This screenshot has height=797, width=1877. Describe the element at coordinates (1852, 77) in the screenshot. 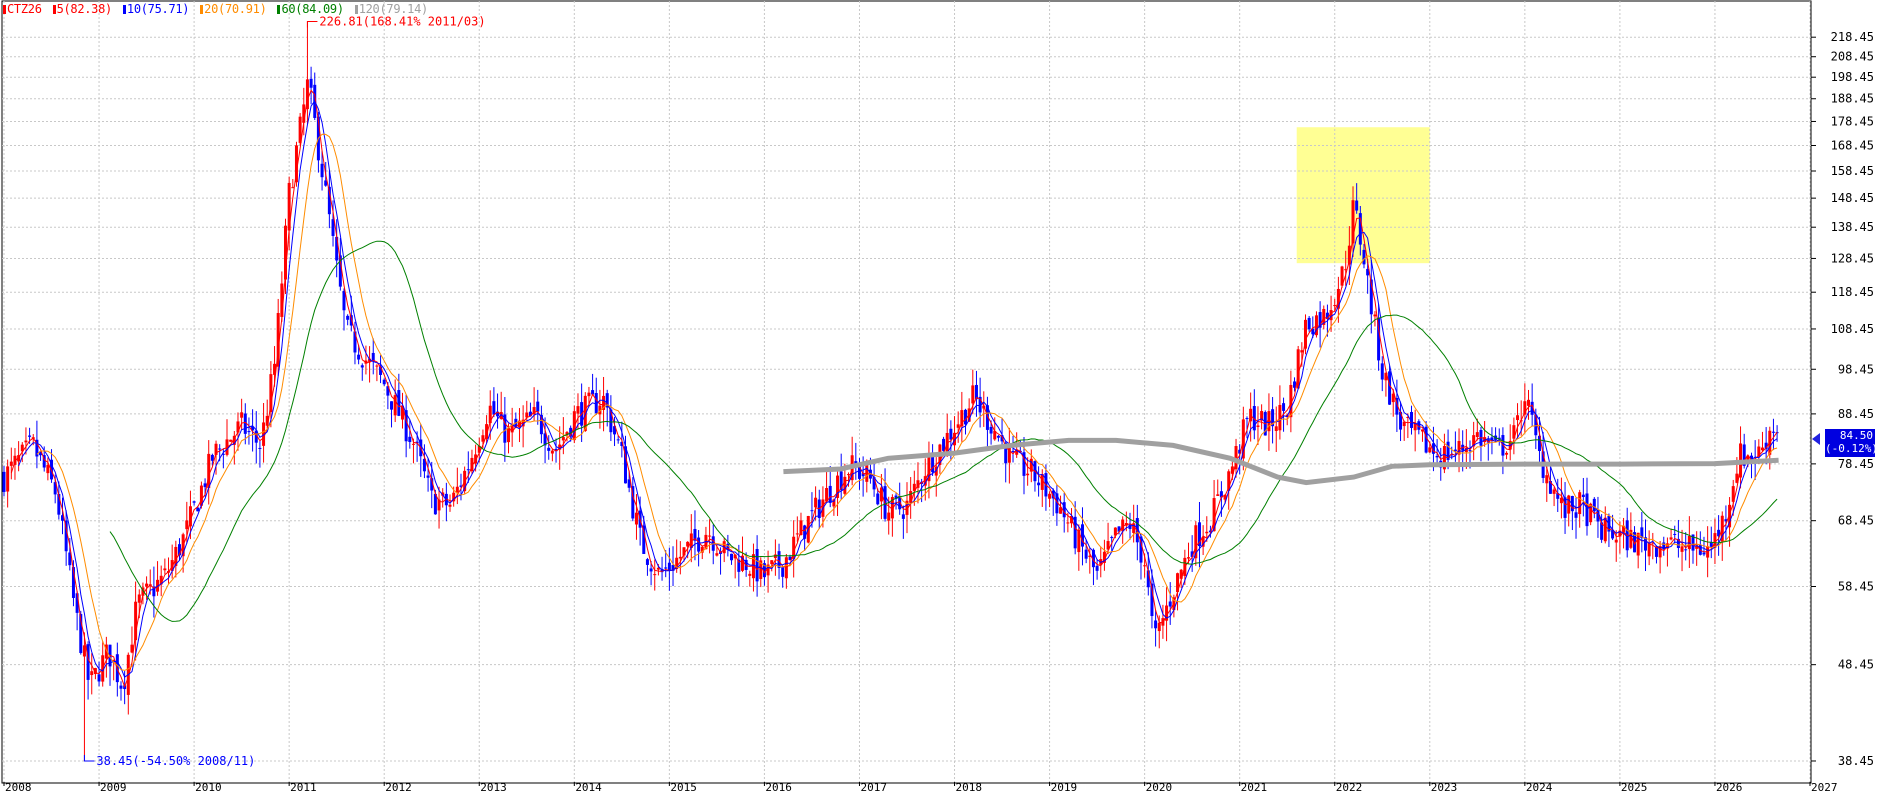

I see `y-tick-label: 198.45` at that location.